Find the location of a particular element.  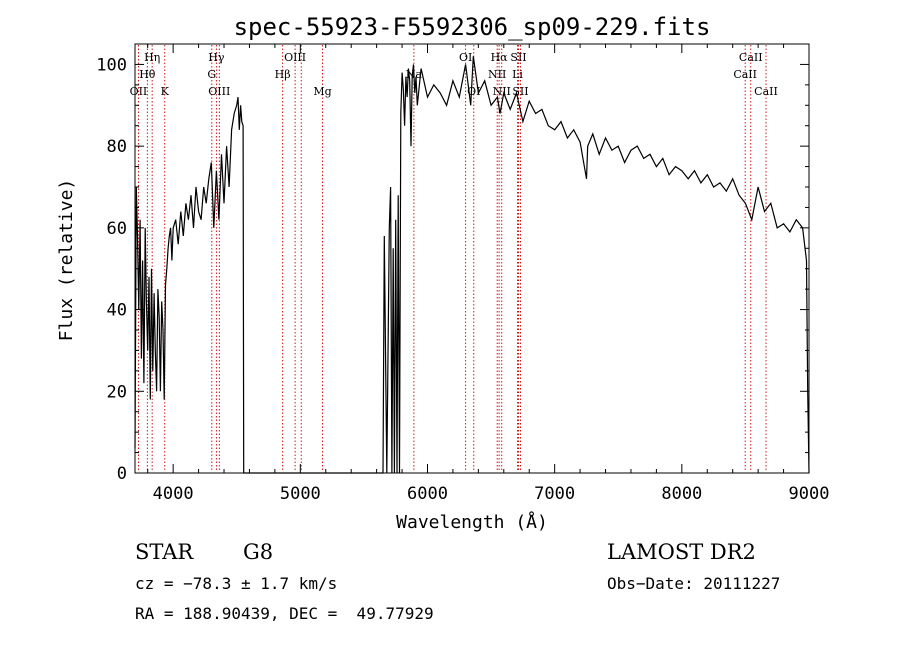

x-axis-label: Wavelength (Å) is located at coordinates (472, 522).